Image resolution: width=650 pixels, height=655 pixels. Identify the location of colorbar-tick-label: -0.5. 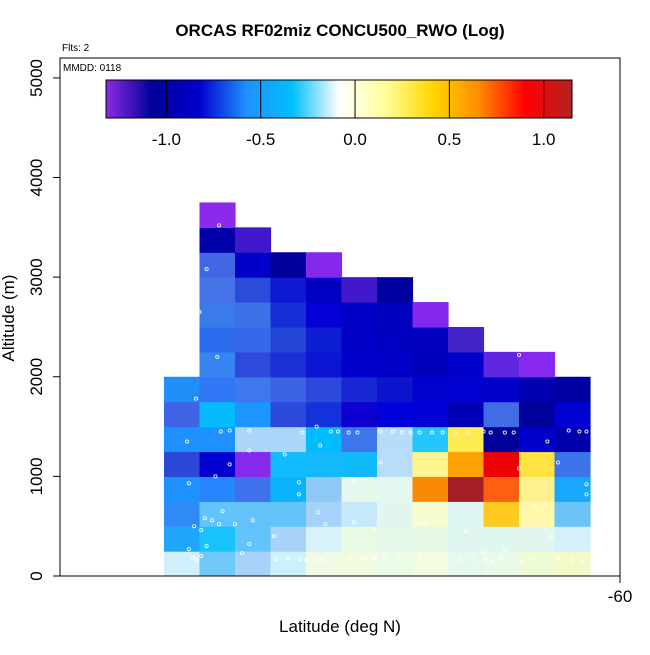
(260, 139).